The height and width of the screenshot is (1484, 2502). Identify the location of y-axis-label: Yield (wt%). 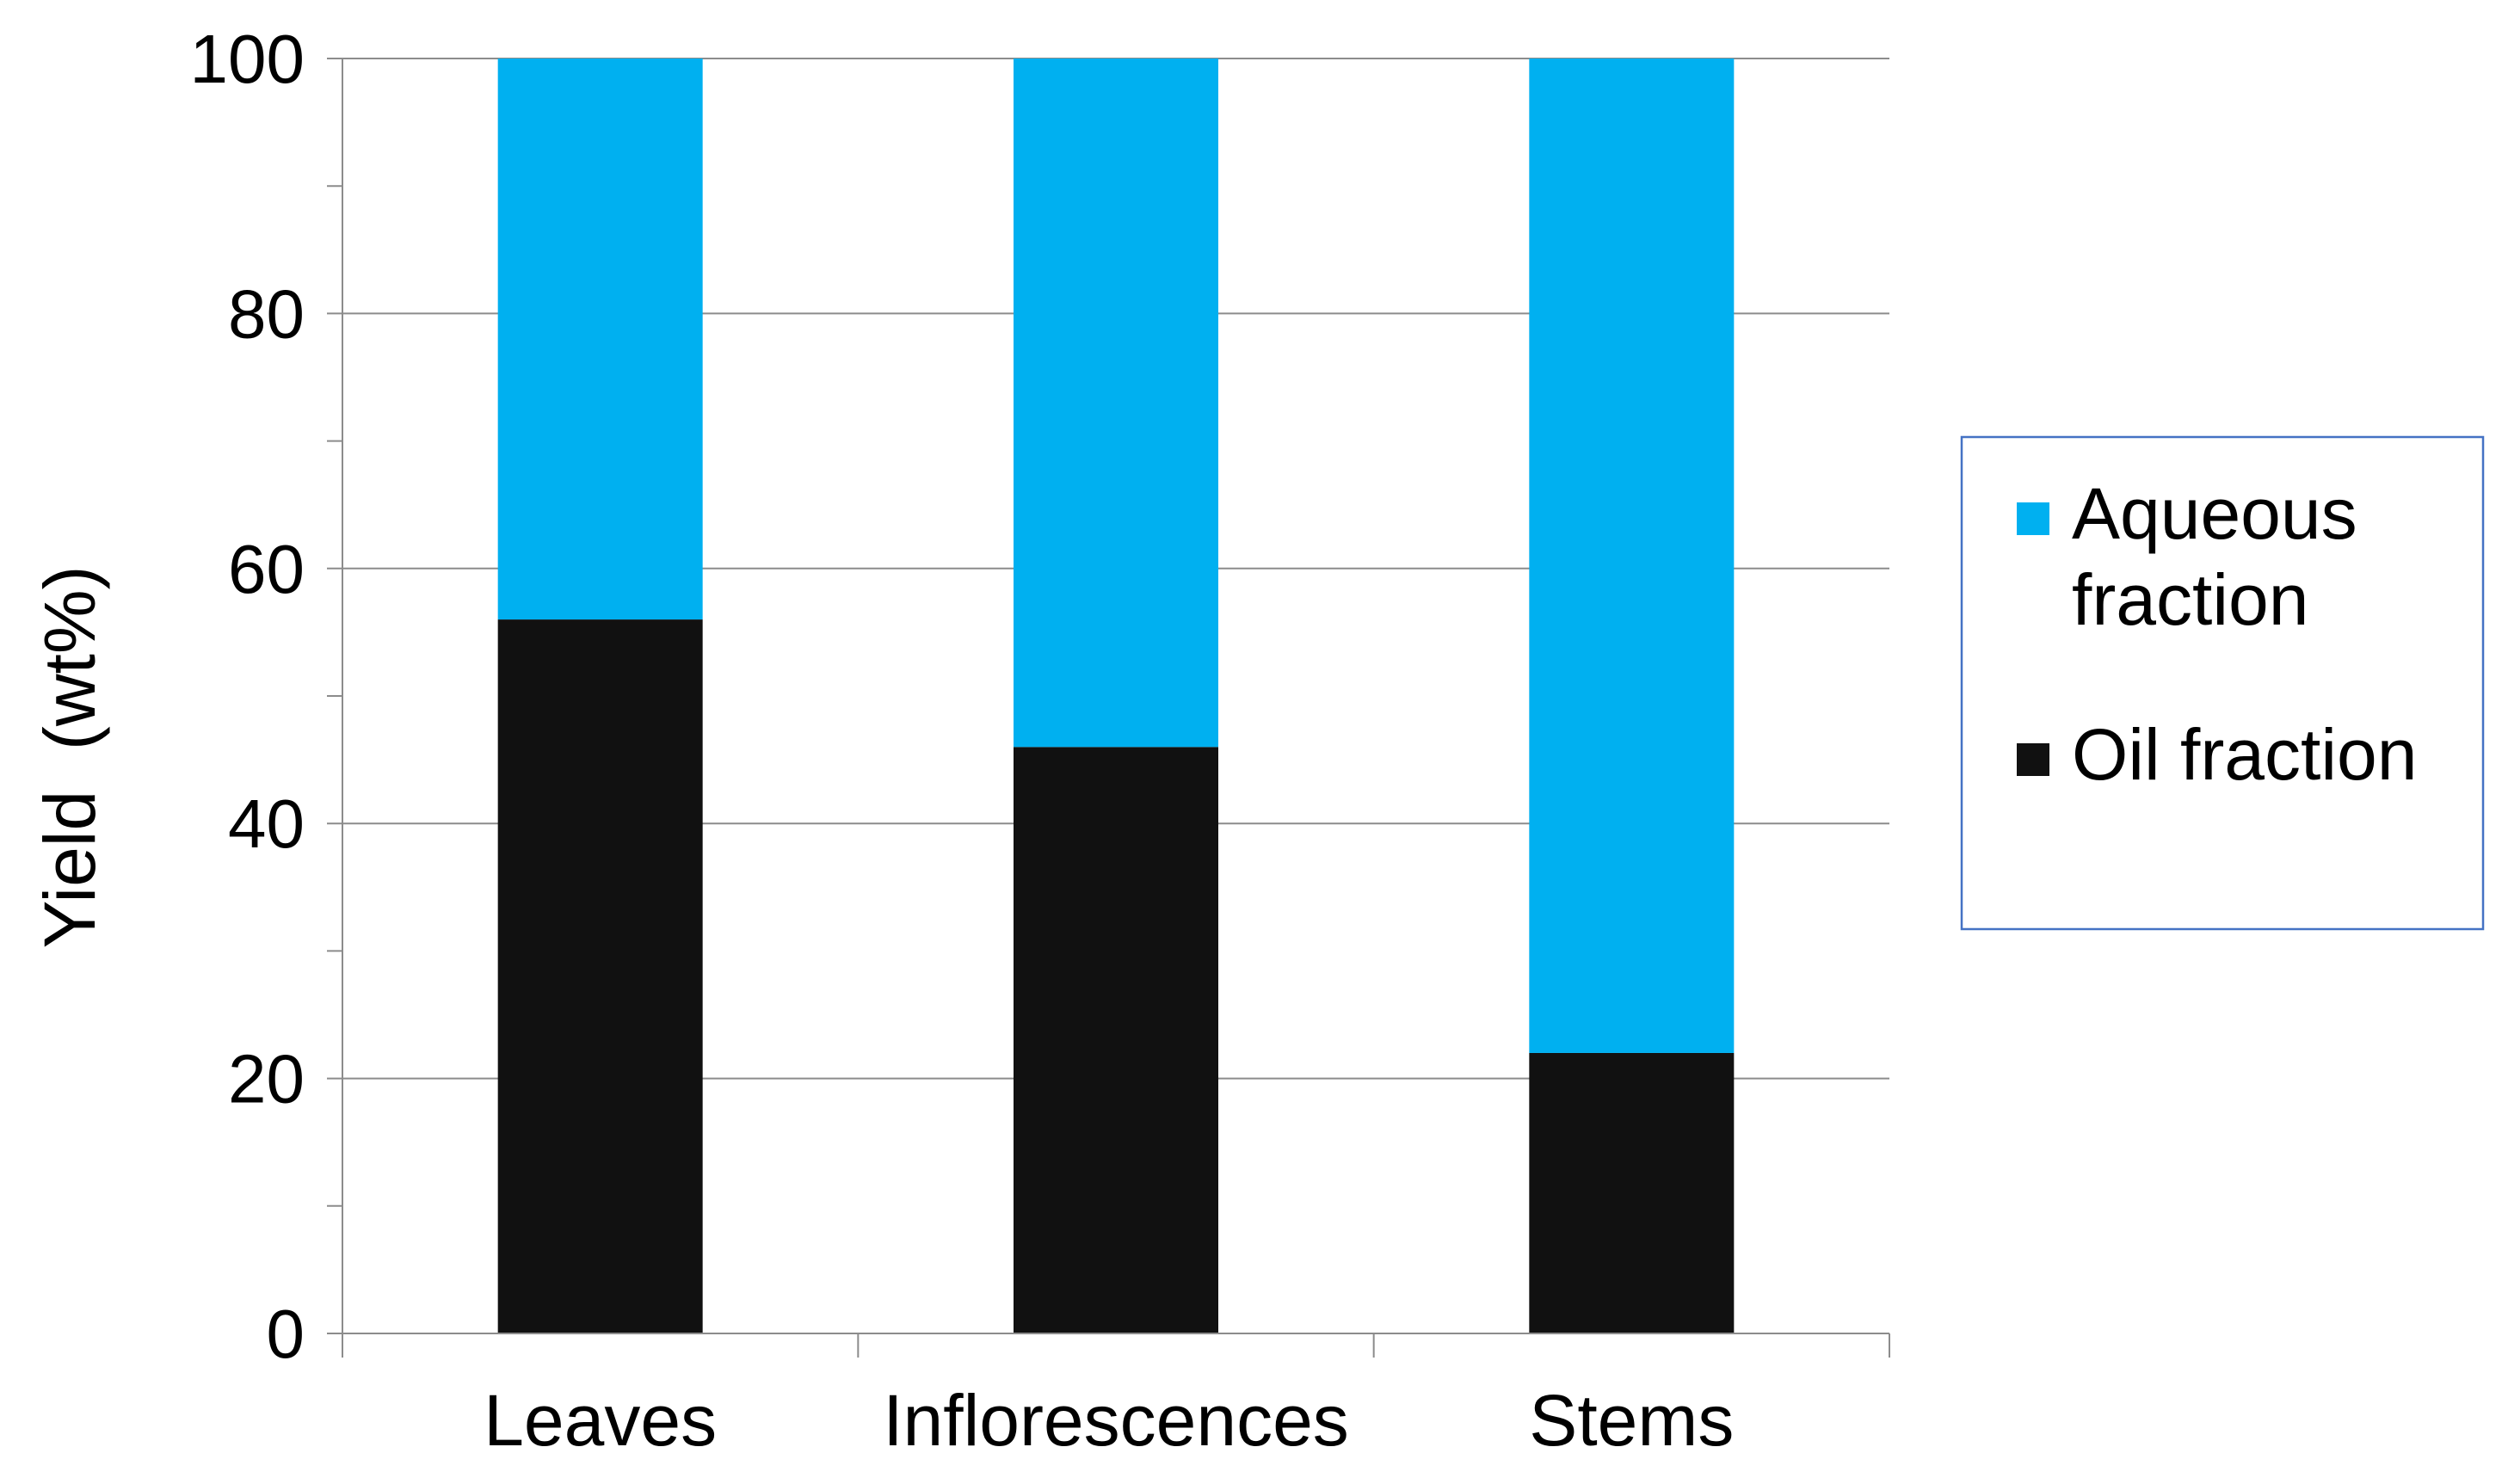
(69, 757).